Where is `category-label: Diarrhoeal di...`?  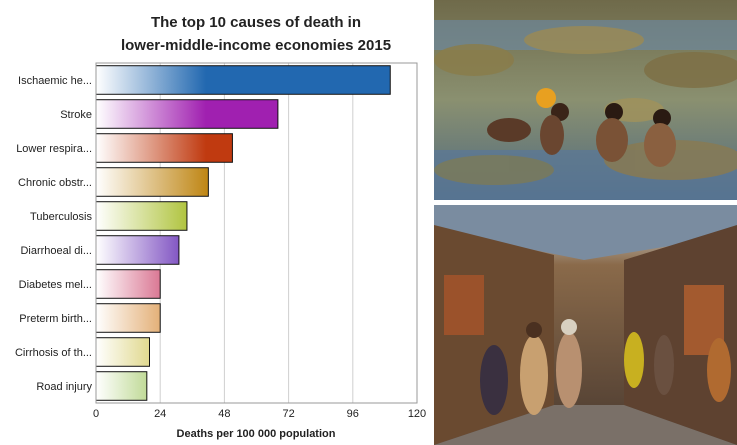
category-label: Diarrhoeal di... is located at coordinates (56, 251).